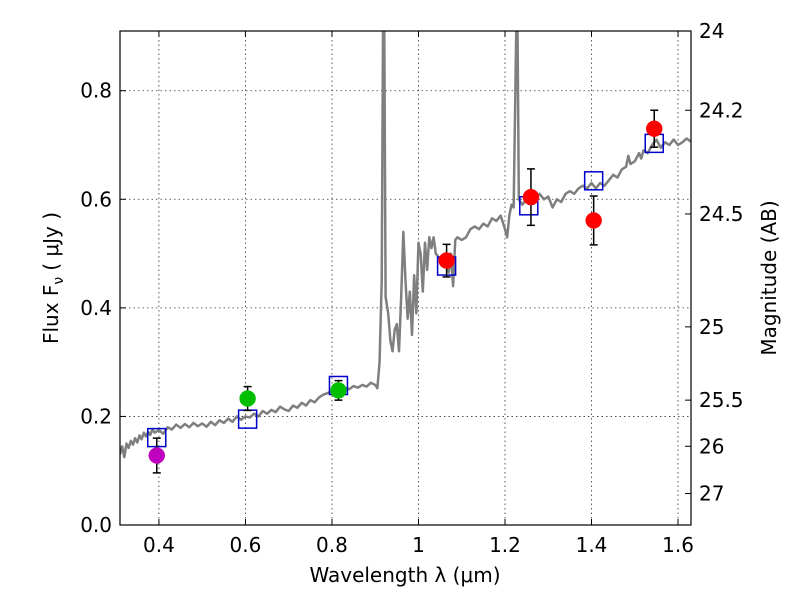  Describe the element at coordinates (96, 91) in the screenshot. I see `y-tick-label: 0.8` at that location.